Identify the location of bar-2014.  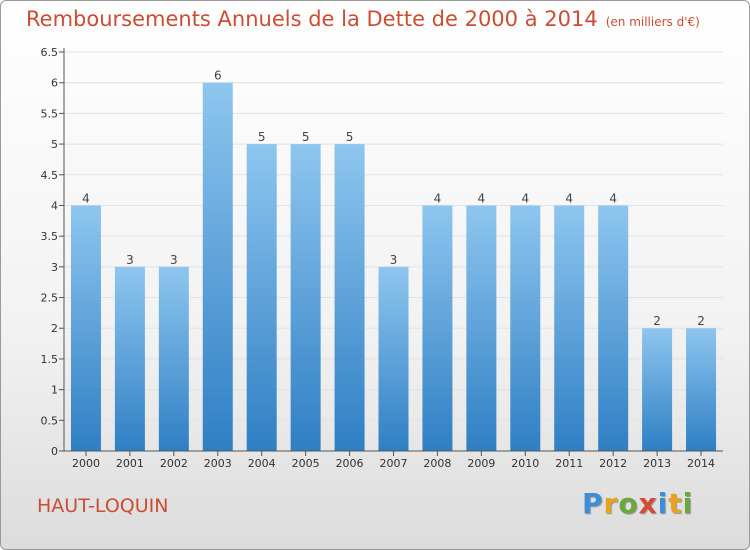
(701, 389).